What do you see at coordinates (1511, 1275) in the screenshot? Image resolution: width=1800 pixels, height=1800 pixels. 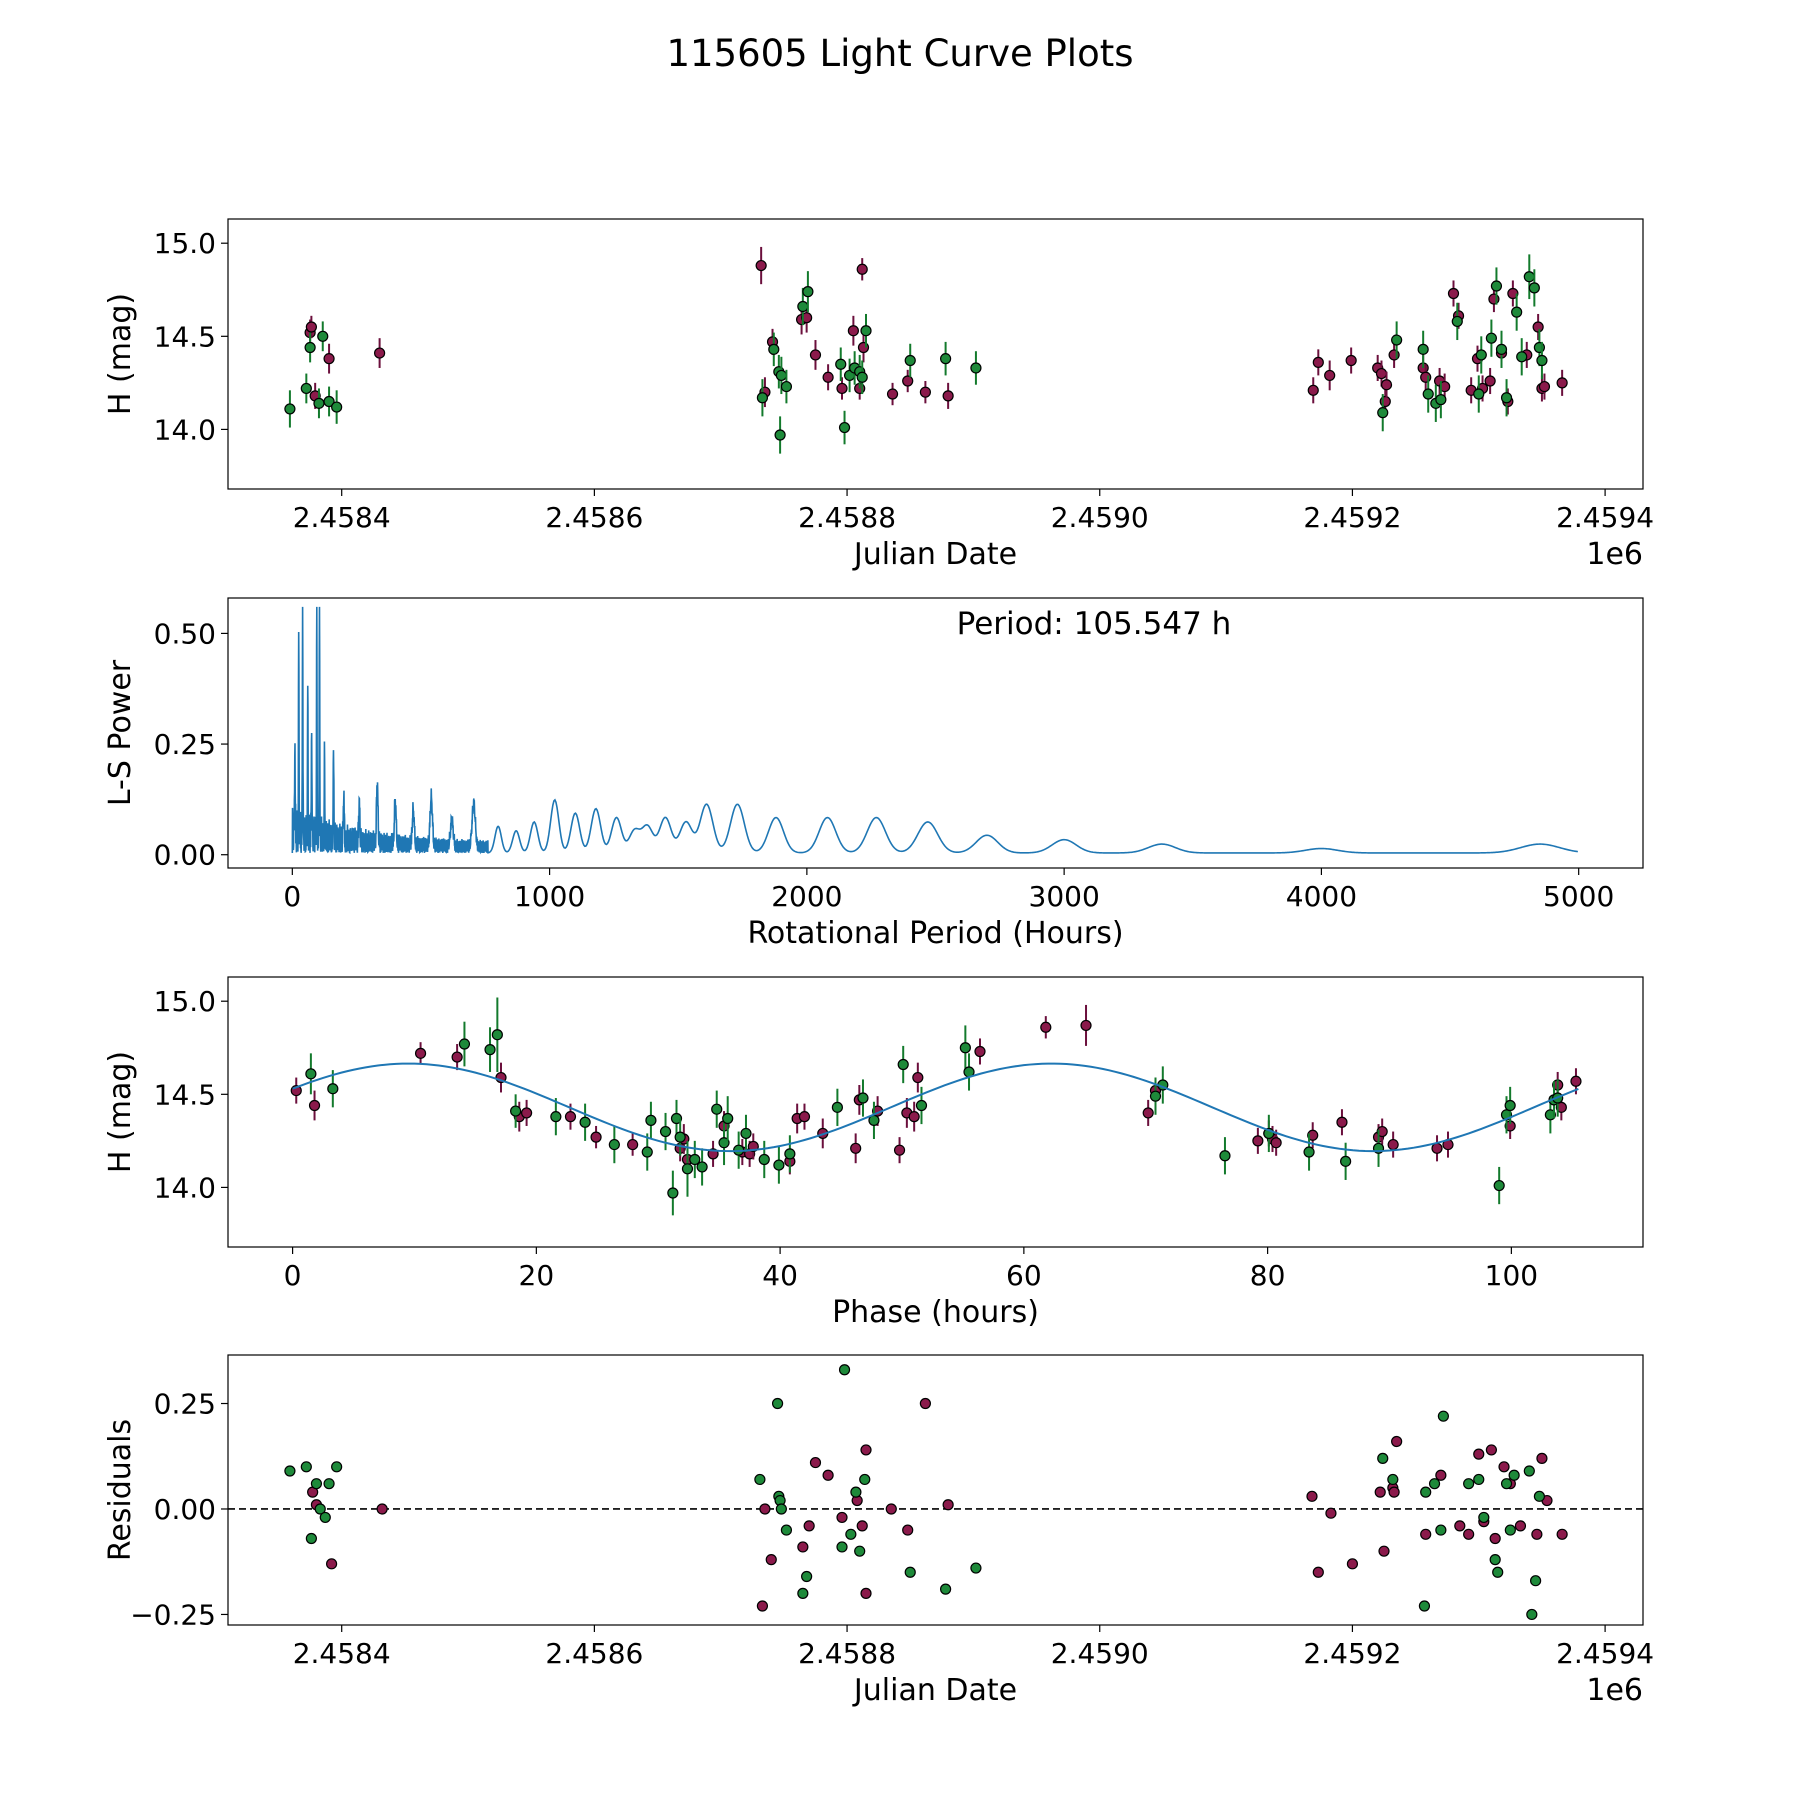 I see `x-tick-label: 100` at bounding box center [1511, 1275].